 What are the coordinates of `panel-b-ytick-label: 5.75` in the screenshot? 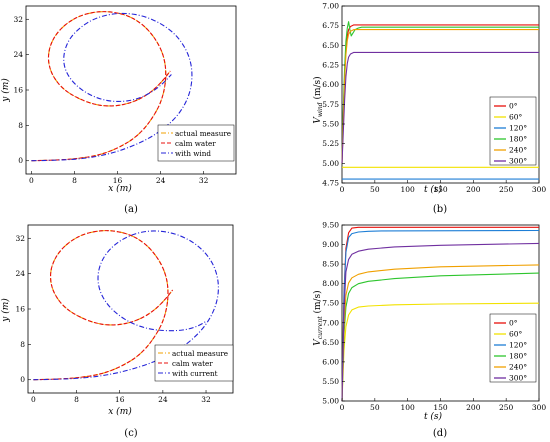 It's located at (330, 104).